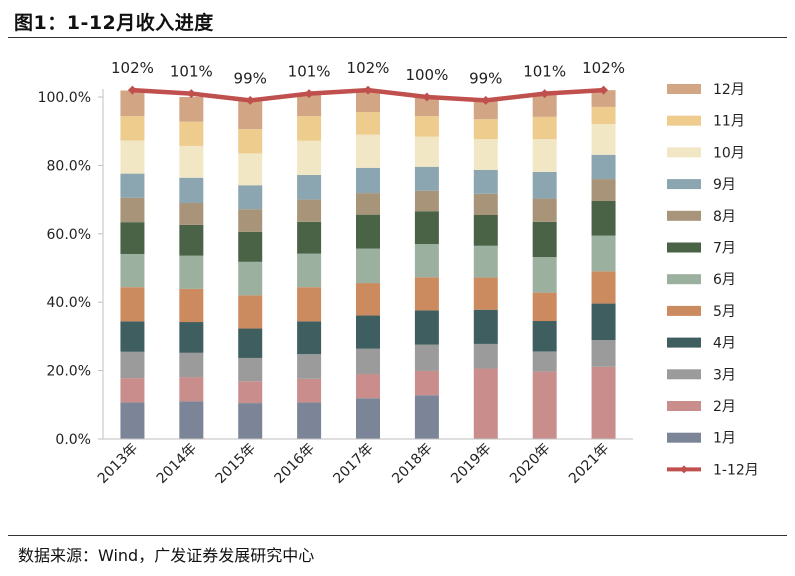 This screenshot has width=795, height=576. Describe the element at coordinates (729, 122) in the screenshot. I see `legend-label: 11月` at that location.